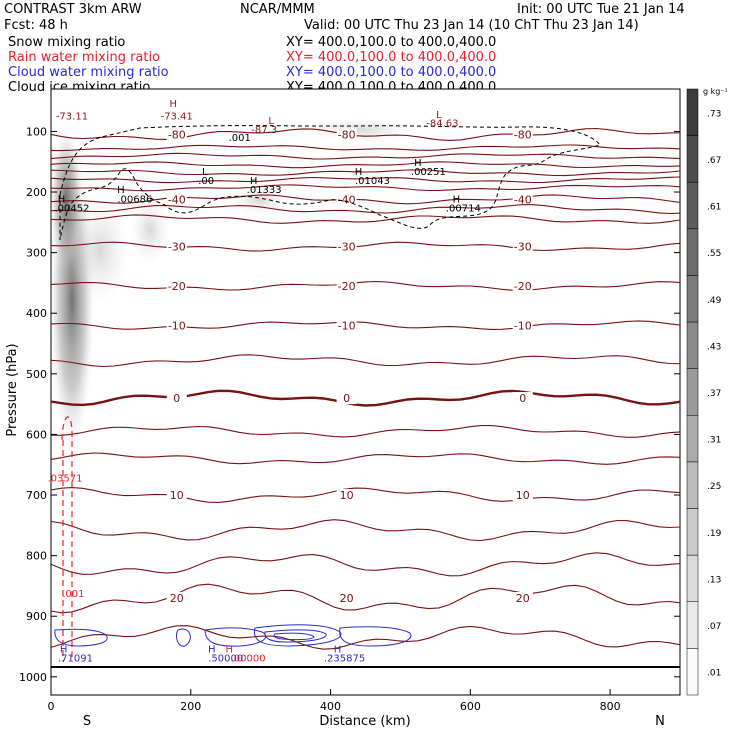  What do you see at coordinates (714, 254) in the screenshot?
I see `colorbar-label: .55` at bounding box center [714, 254].